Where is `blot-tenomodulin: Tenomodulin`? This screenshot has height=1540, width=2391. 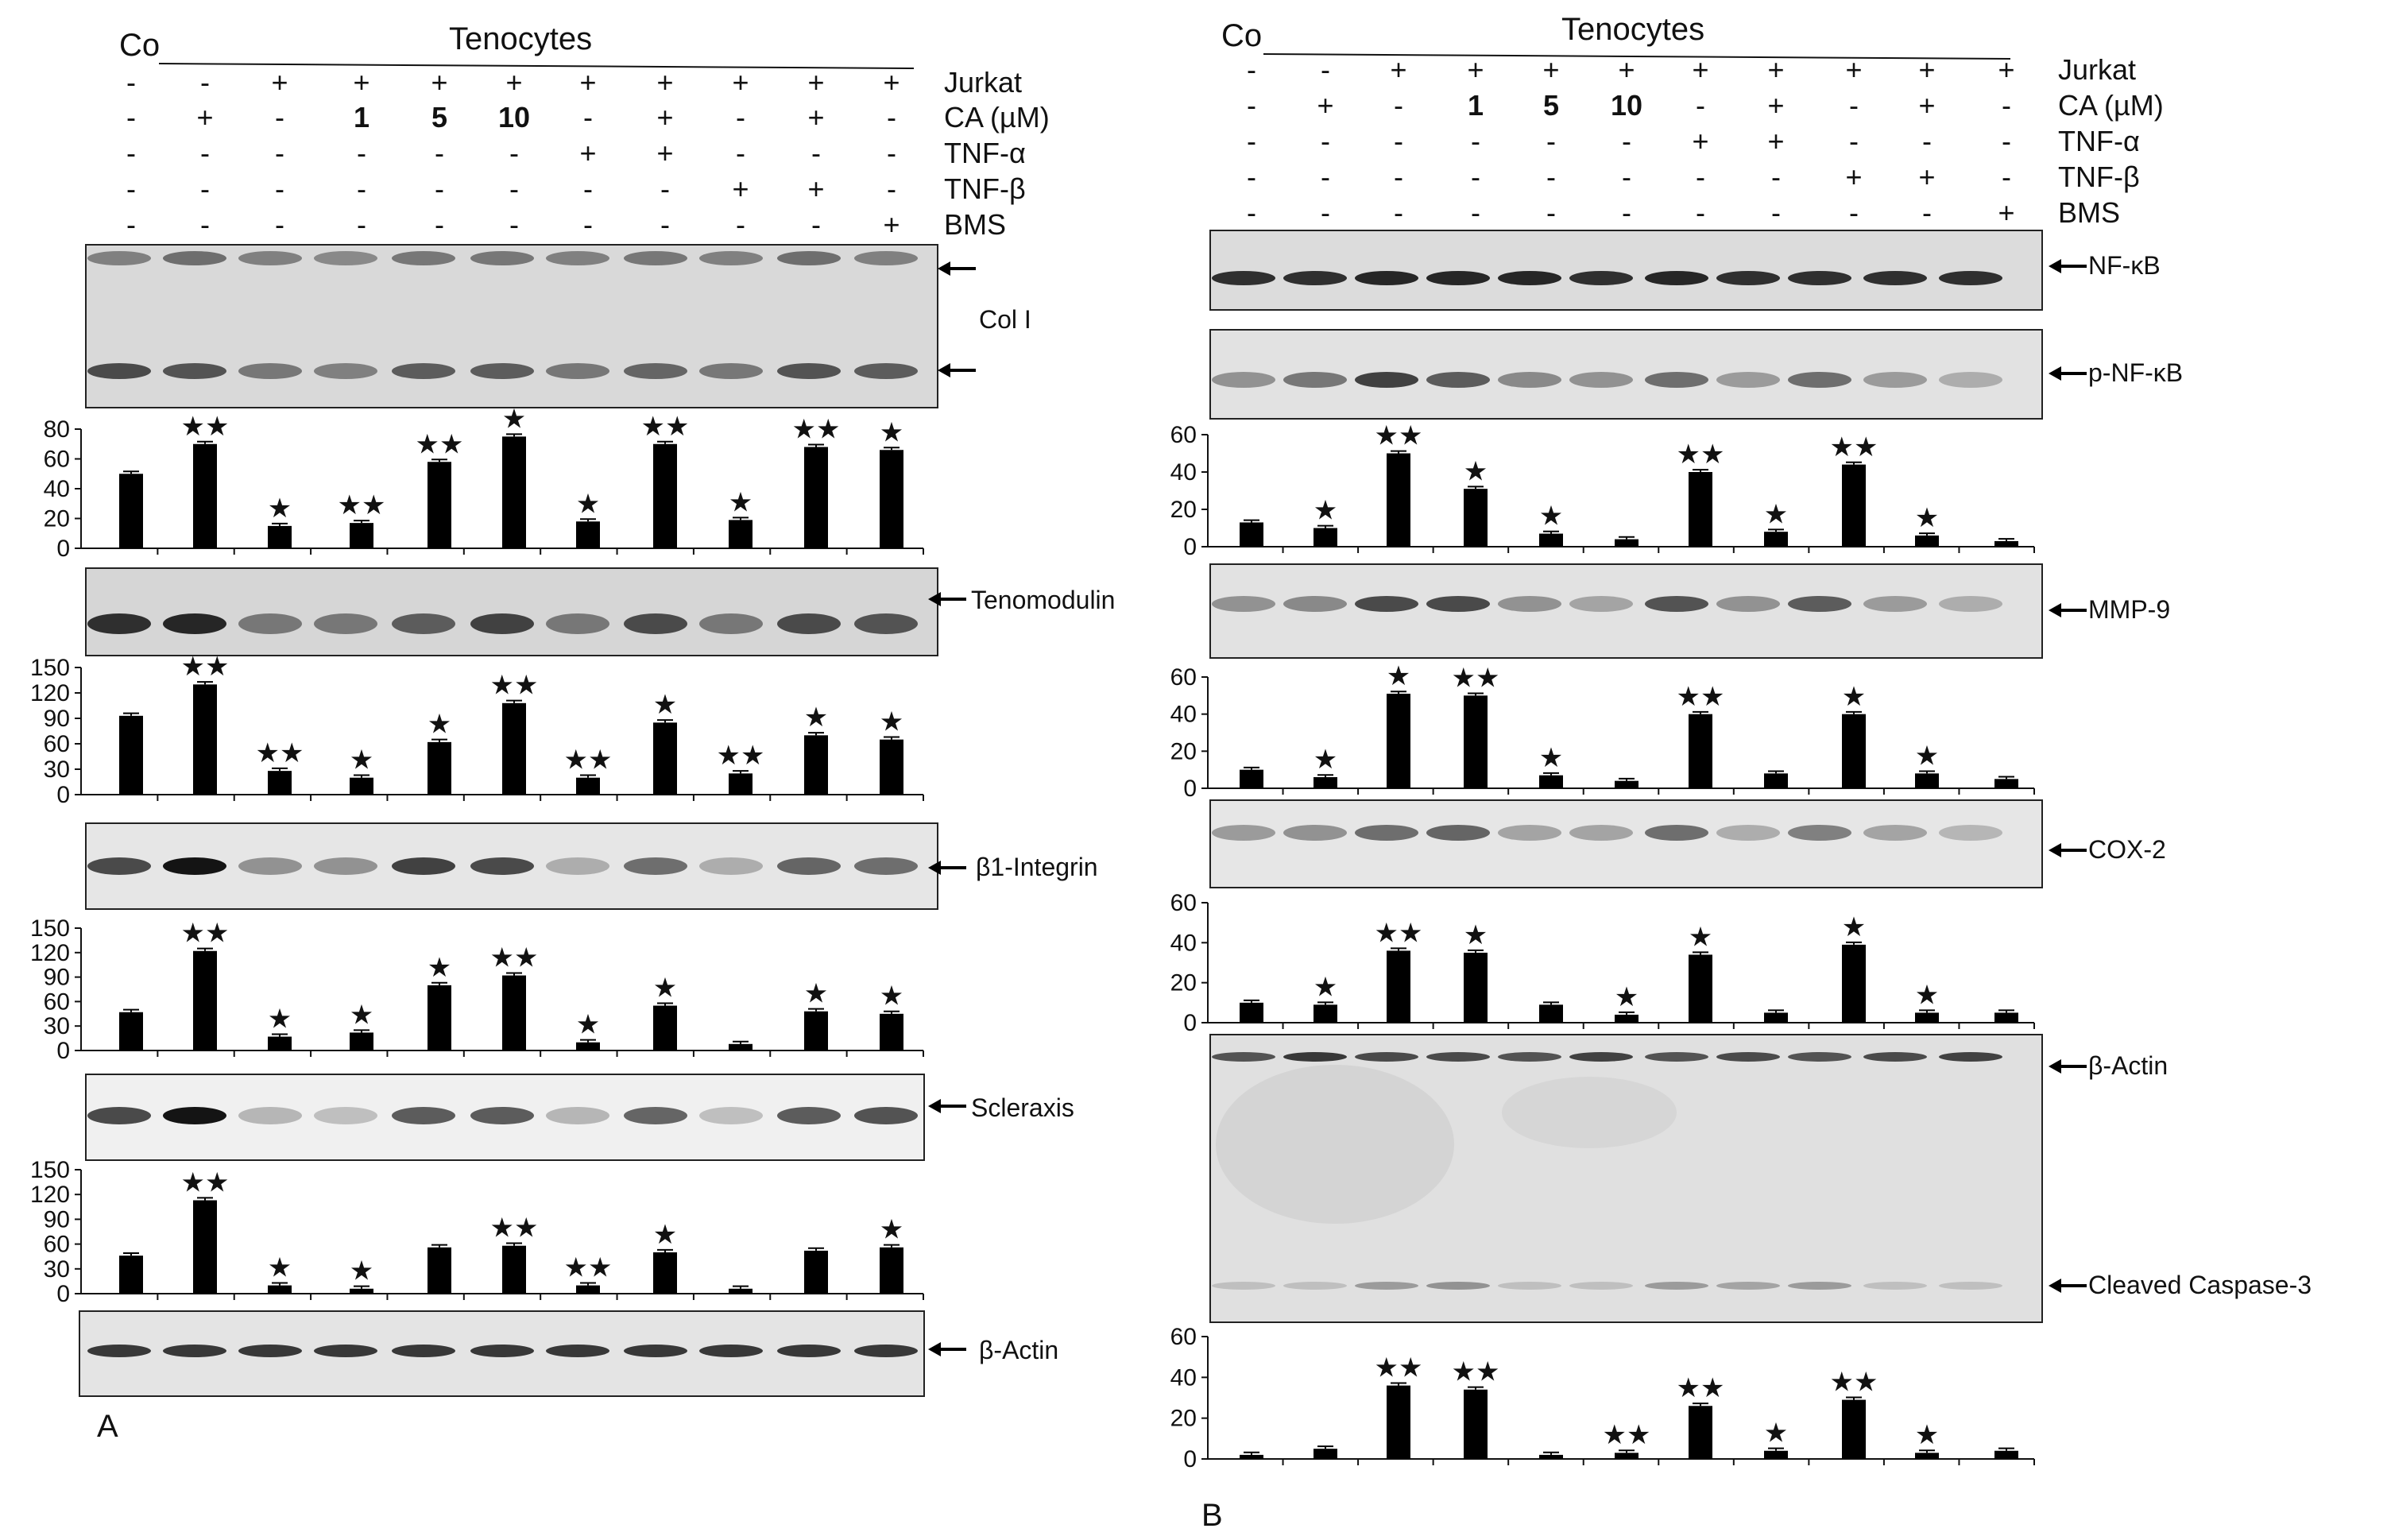
blot-tenomodulin: Tenomodulin is located at coordinates (600, 611).